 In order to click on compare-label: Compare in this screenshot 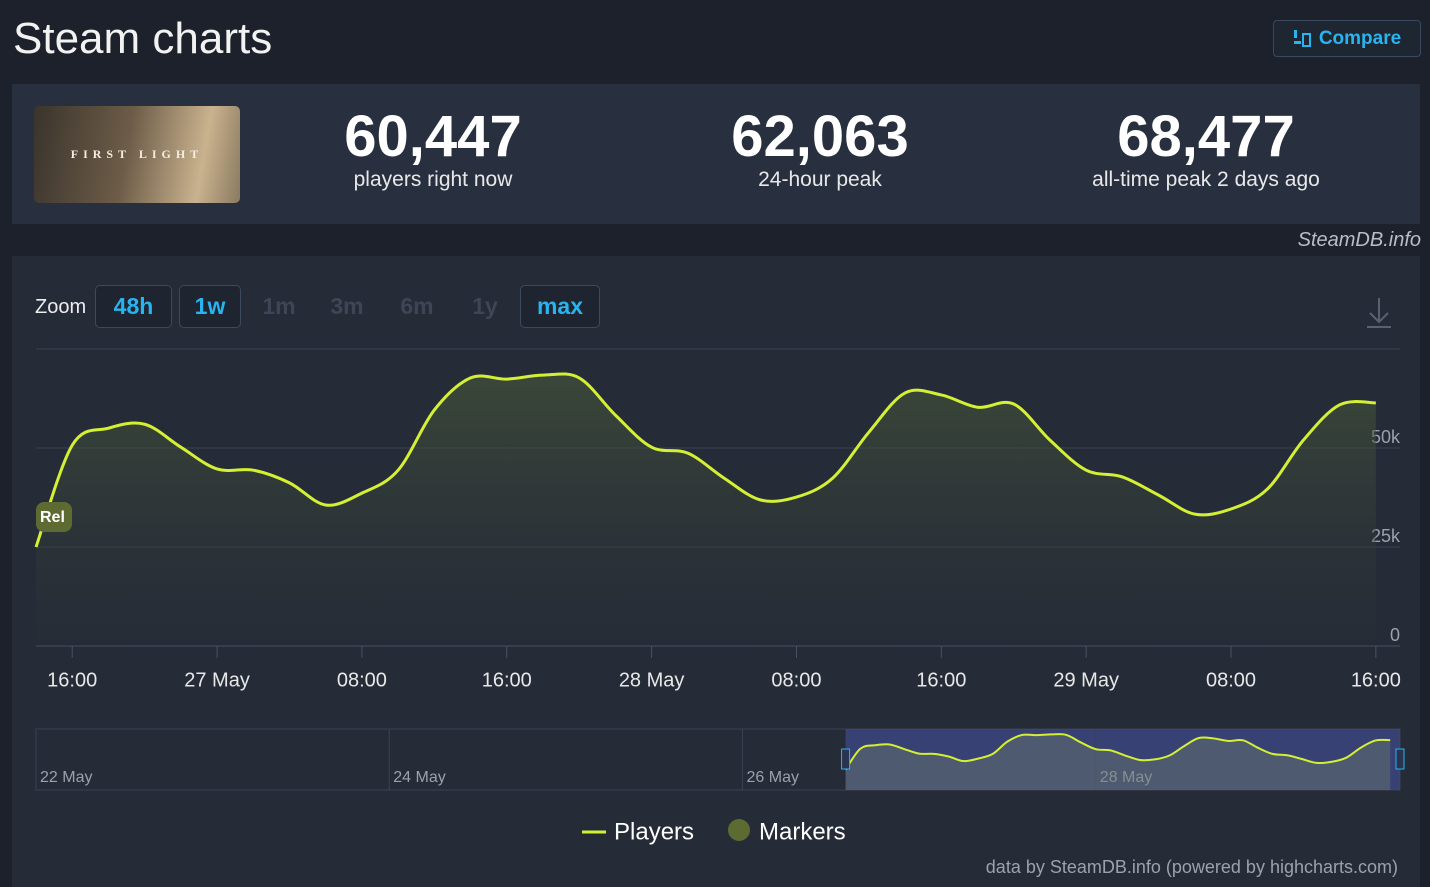, I will do `click(1360, 38)`.